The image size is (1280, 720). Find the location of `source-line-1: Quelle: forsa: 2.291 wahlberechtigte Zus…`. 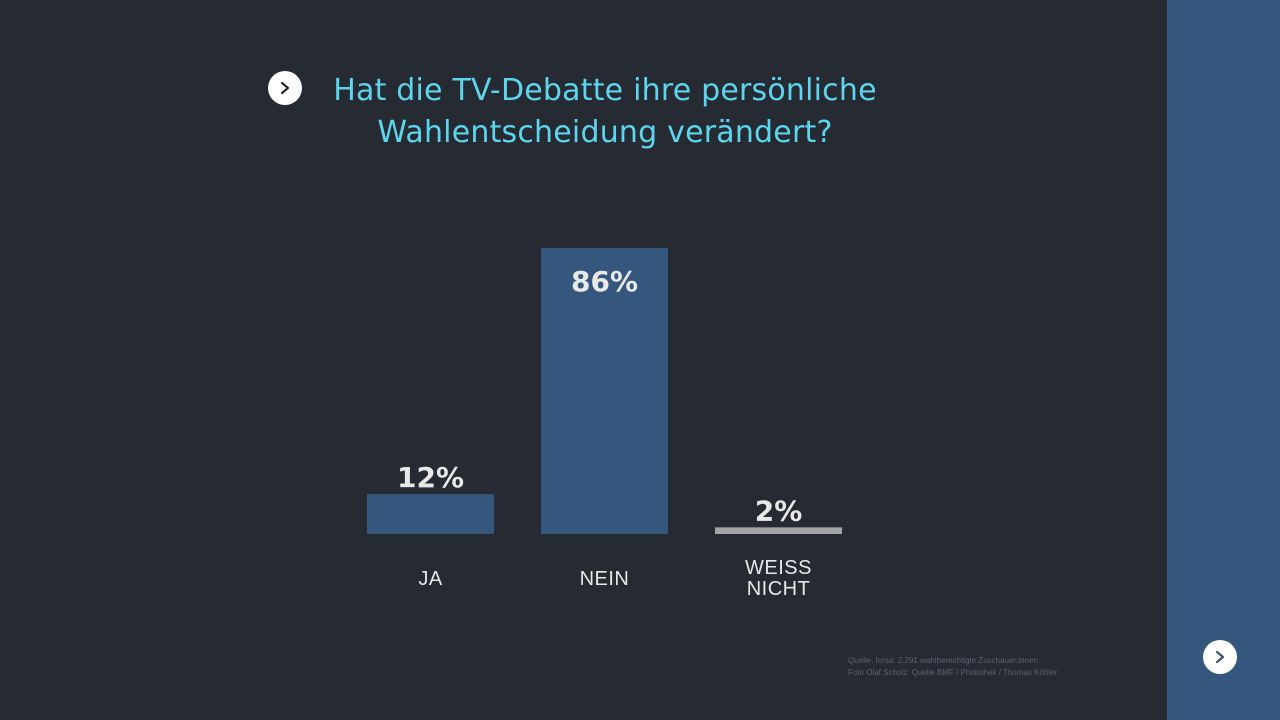

source-line-1: Quelle: forsa: 2.291 wahlberechtigte Zus… is located at coordinates (943, 660).